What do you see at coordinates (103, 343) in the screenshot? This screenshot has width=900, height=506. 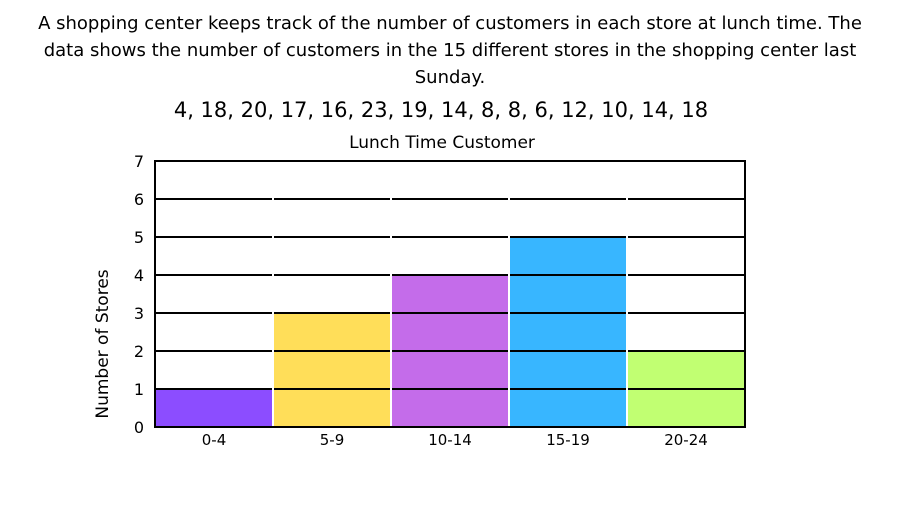 I see `y-axis-label: Number of Stores` at bounding box center [103, 343].